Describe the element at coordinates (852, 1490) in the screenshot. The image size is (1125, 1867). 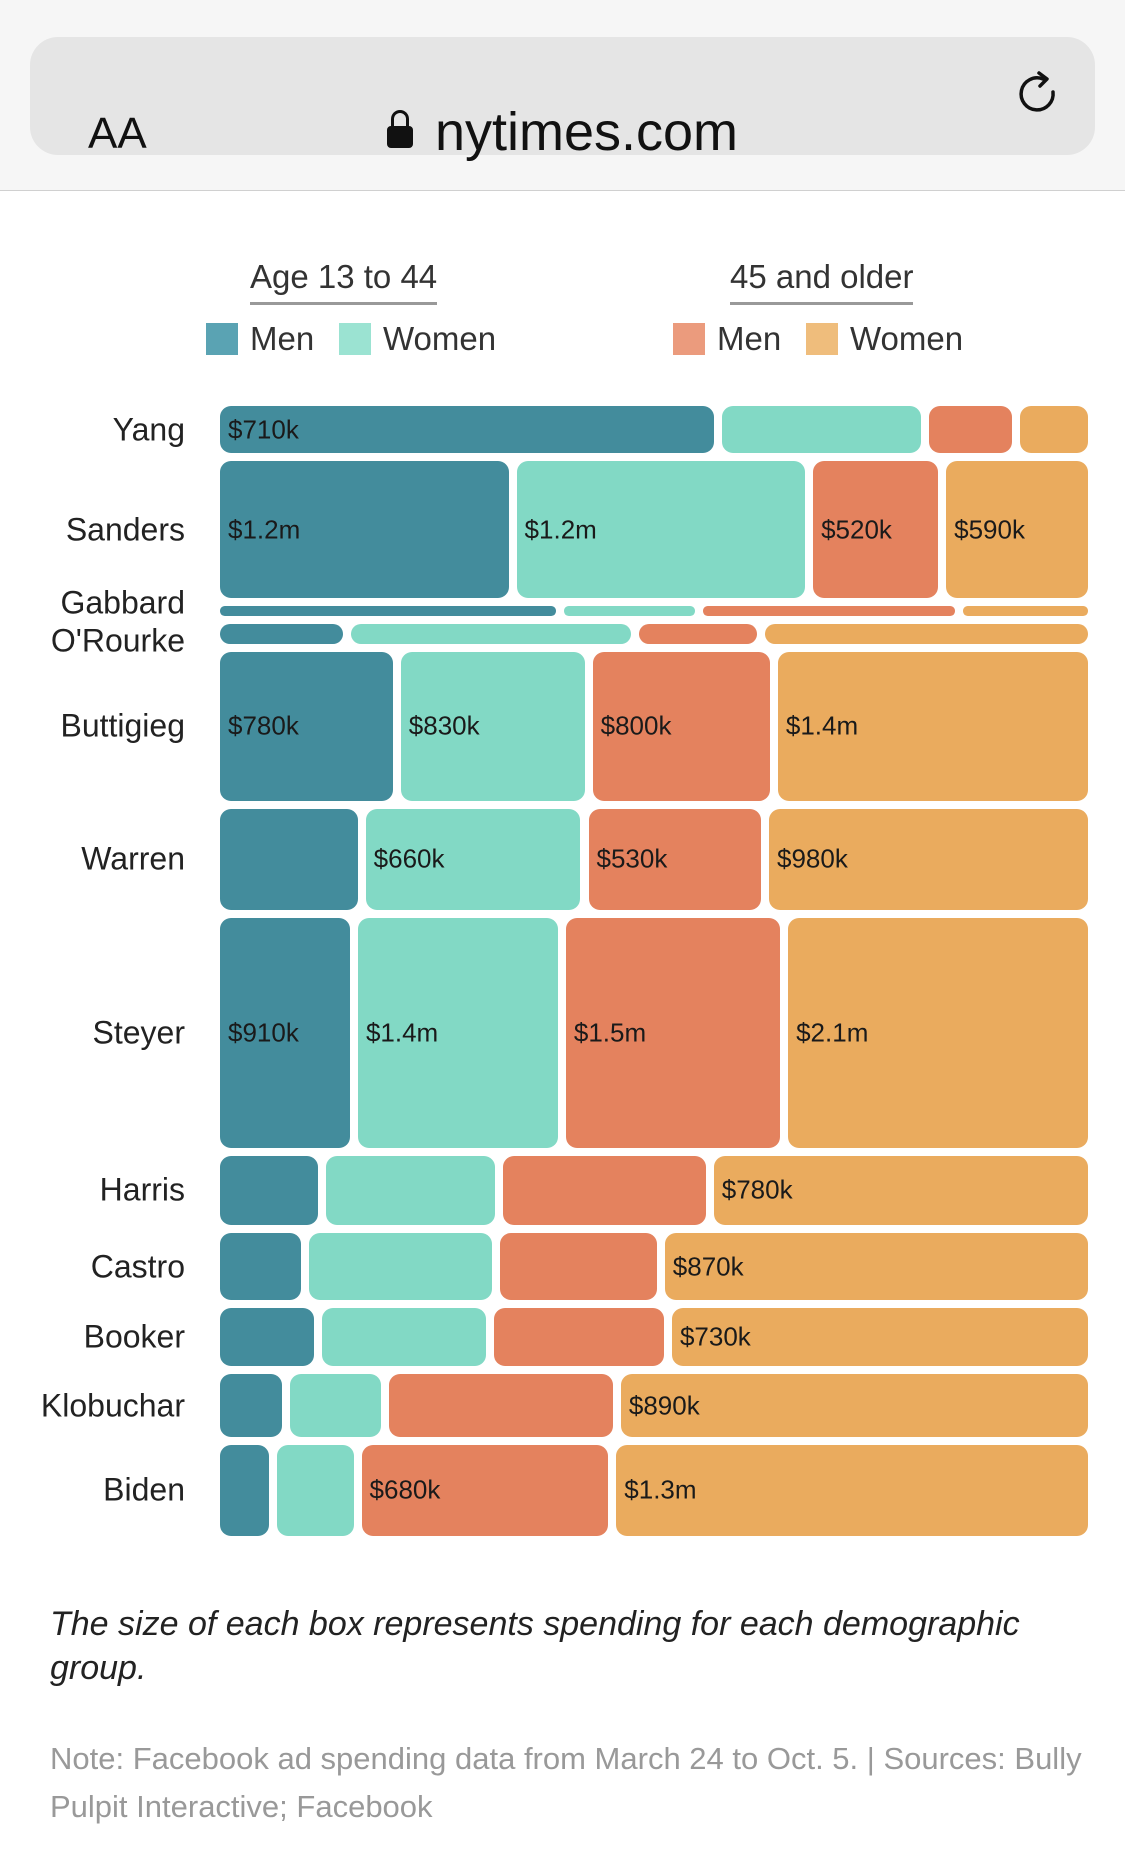
I see `treemap-cell: $1.3m` at that location.